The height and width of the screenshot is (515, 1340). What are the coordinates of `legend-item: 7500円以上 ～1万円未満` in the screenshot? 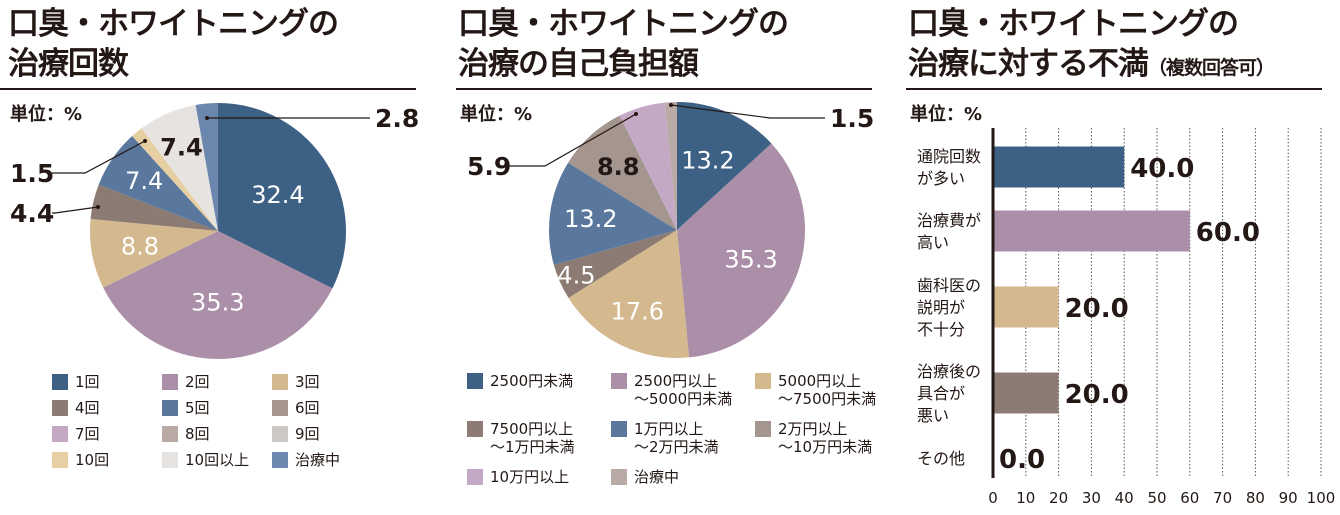 It's located at (521, 438).